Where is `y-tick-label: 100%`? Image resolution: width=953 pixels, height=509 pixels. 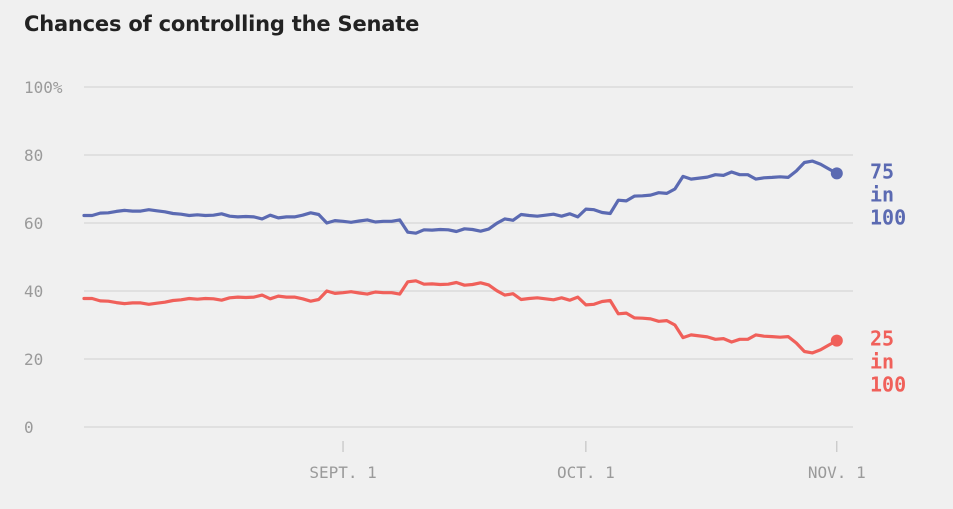
y-tick-label: 100% is located at coordinates (43, 87).